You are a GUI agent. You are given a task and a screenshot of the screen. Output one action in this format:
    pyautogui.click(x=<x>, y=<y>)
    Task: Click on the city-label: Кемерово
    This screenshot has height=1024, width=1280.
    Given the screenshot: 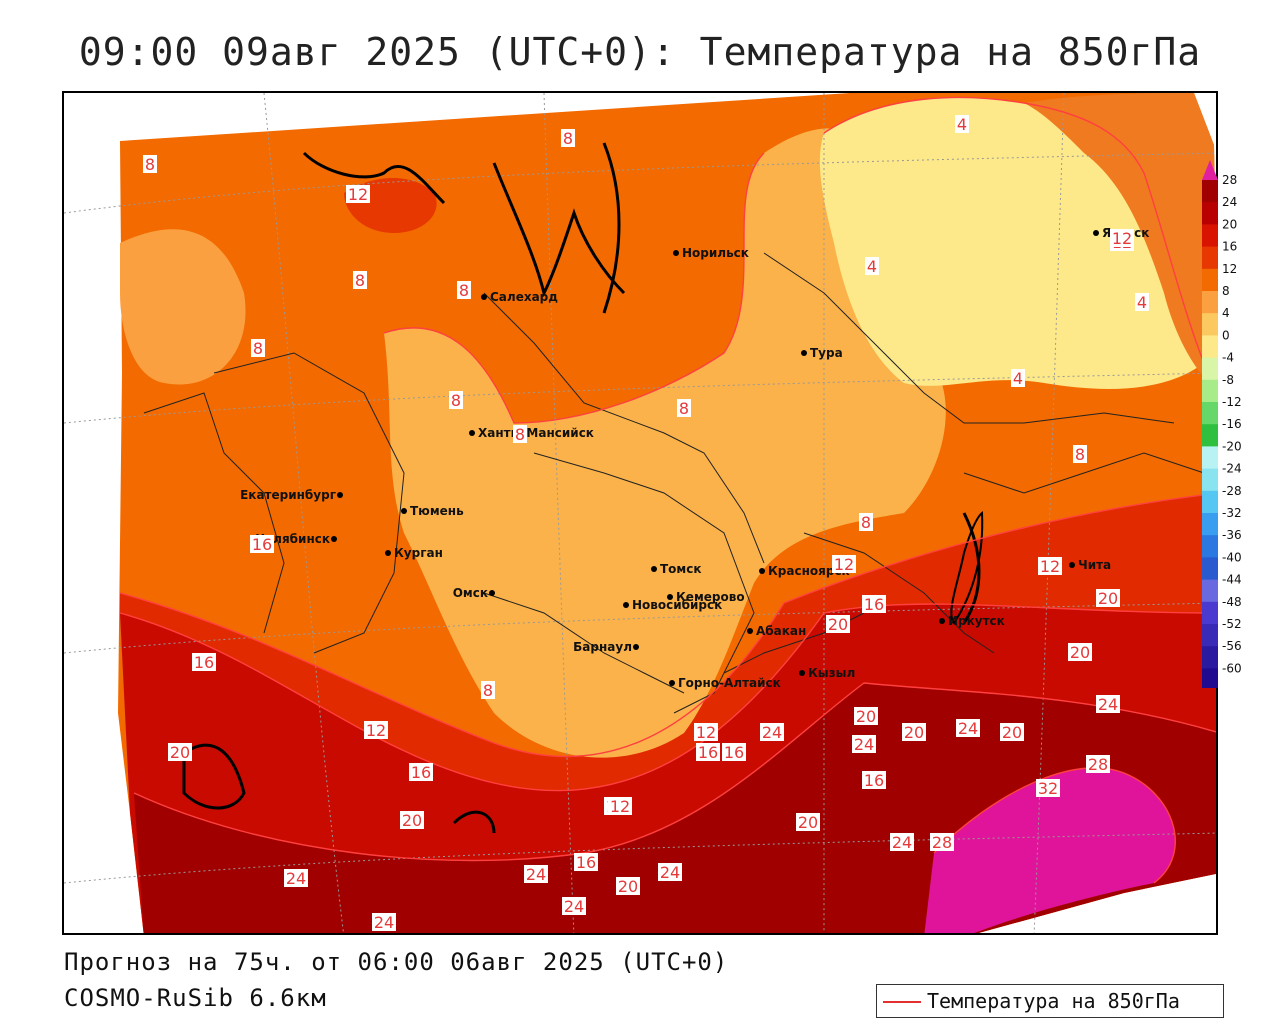 What is the action you would take?
    pyautogui.click(x=710, y=597)
    